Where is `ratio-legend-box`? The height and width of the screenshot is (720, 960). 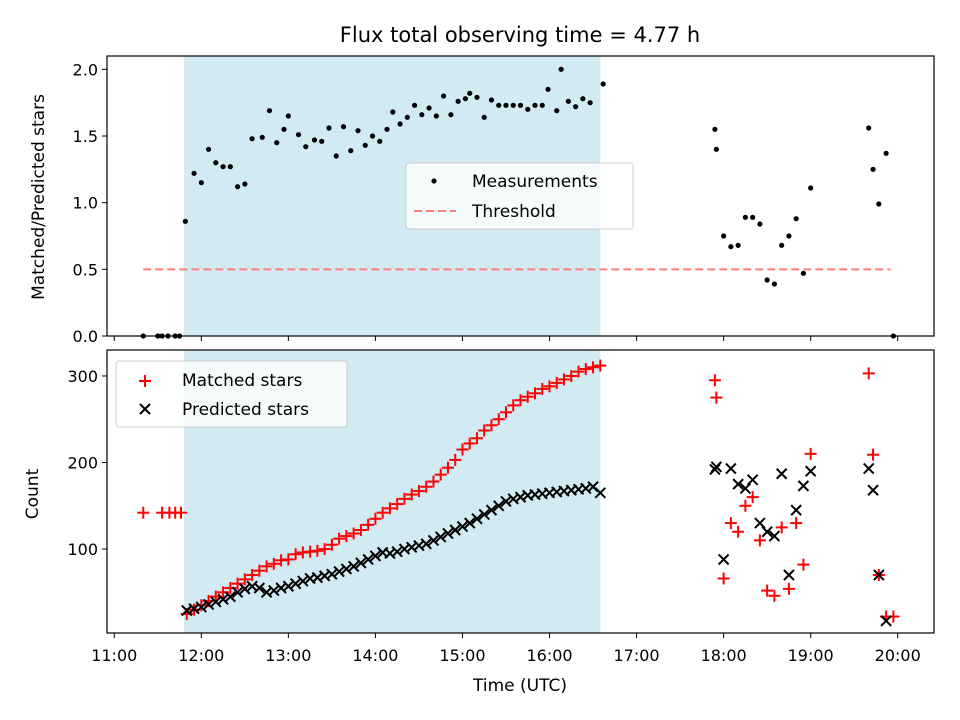
ratio-legend-box is located at coordinates (519, 196).